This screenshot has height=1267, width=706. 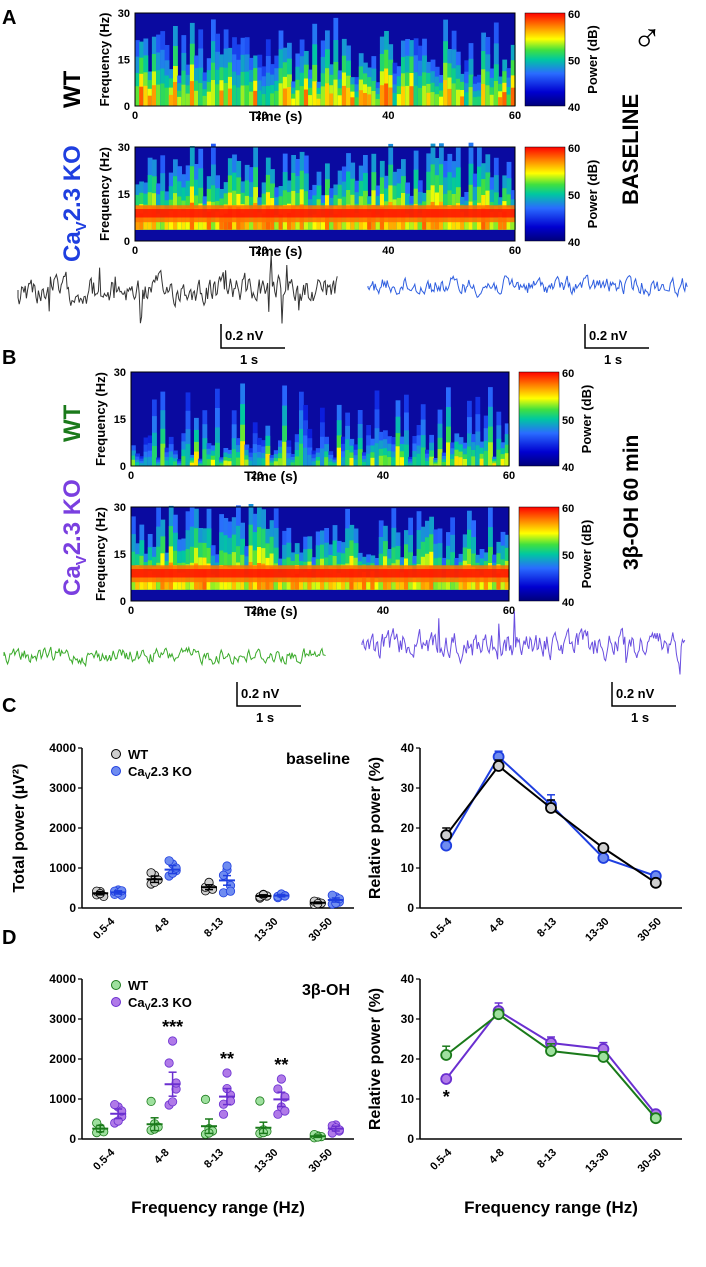 I want to click on spectrogram-theta-core, so click(x=320, y=573).